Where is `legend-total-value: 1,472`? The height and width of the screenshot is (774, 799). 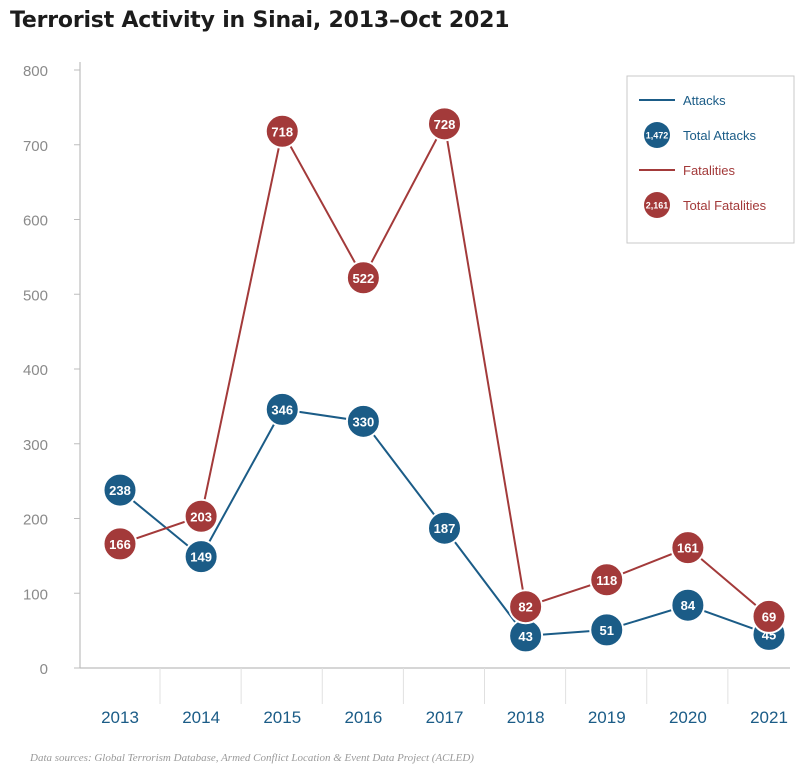 legend-total-value: 1,472 is located at coordinates (657, 136).